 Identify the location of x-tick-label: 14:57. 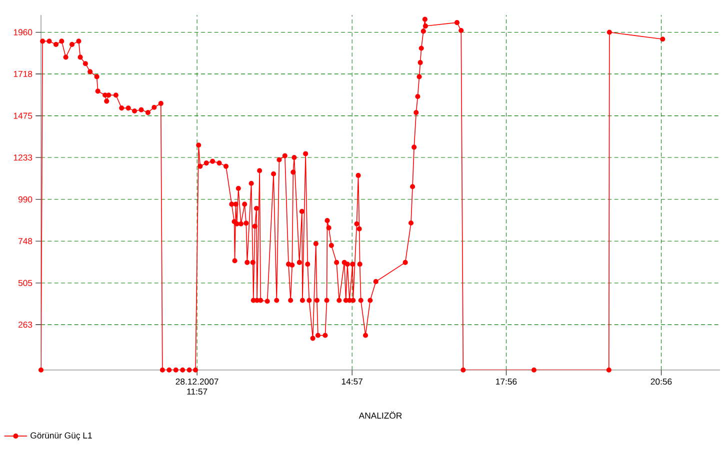
(352, 381).